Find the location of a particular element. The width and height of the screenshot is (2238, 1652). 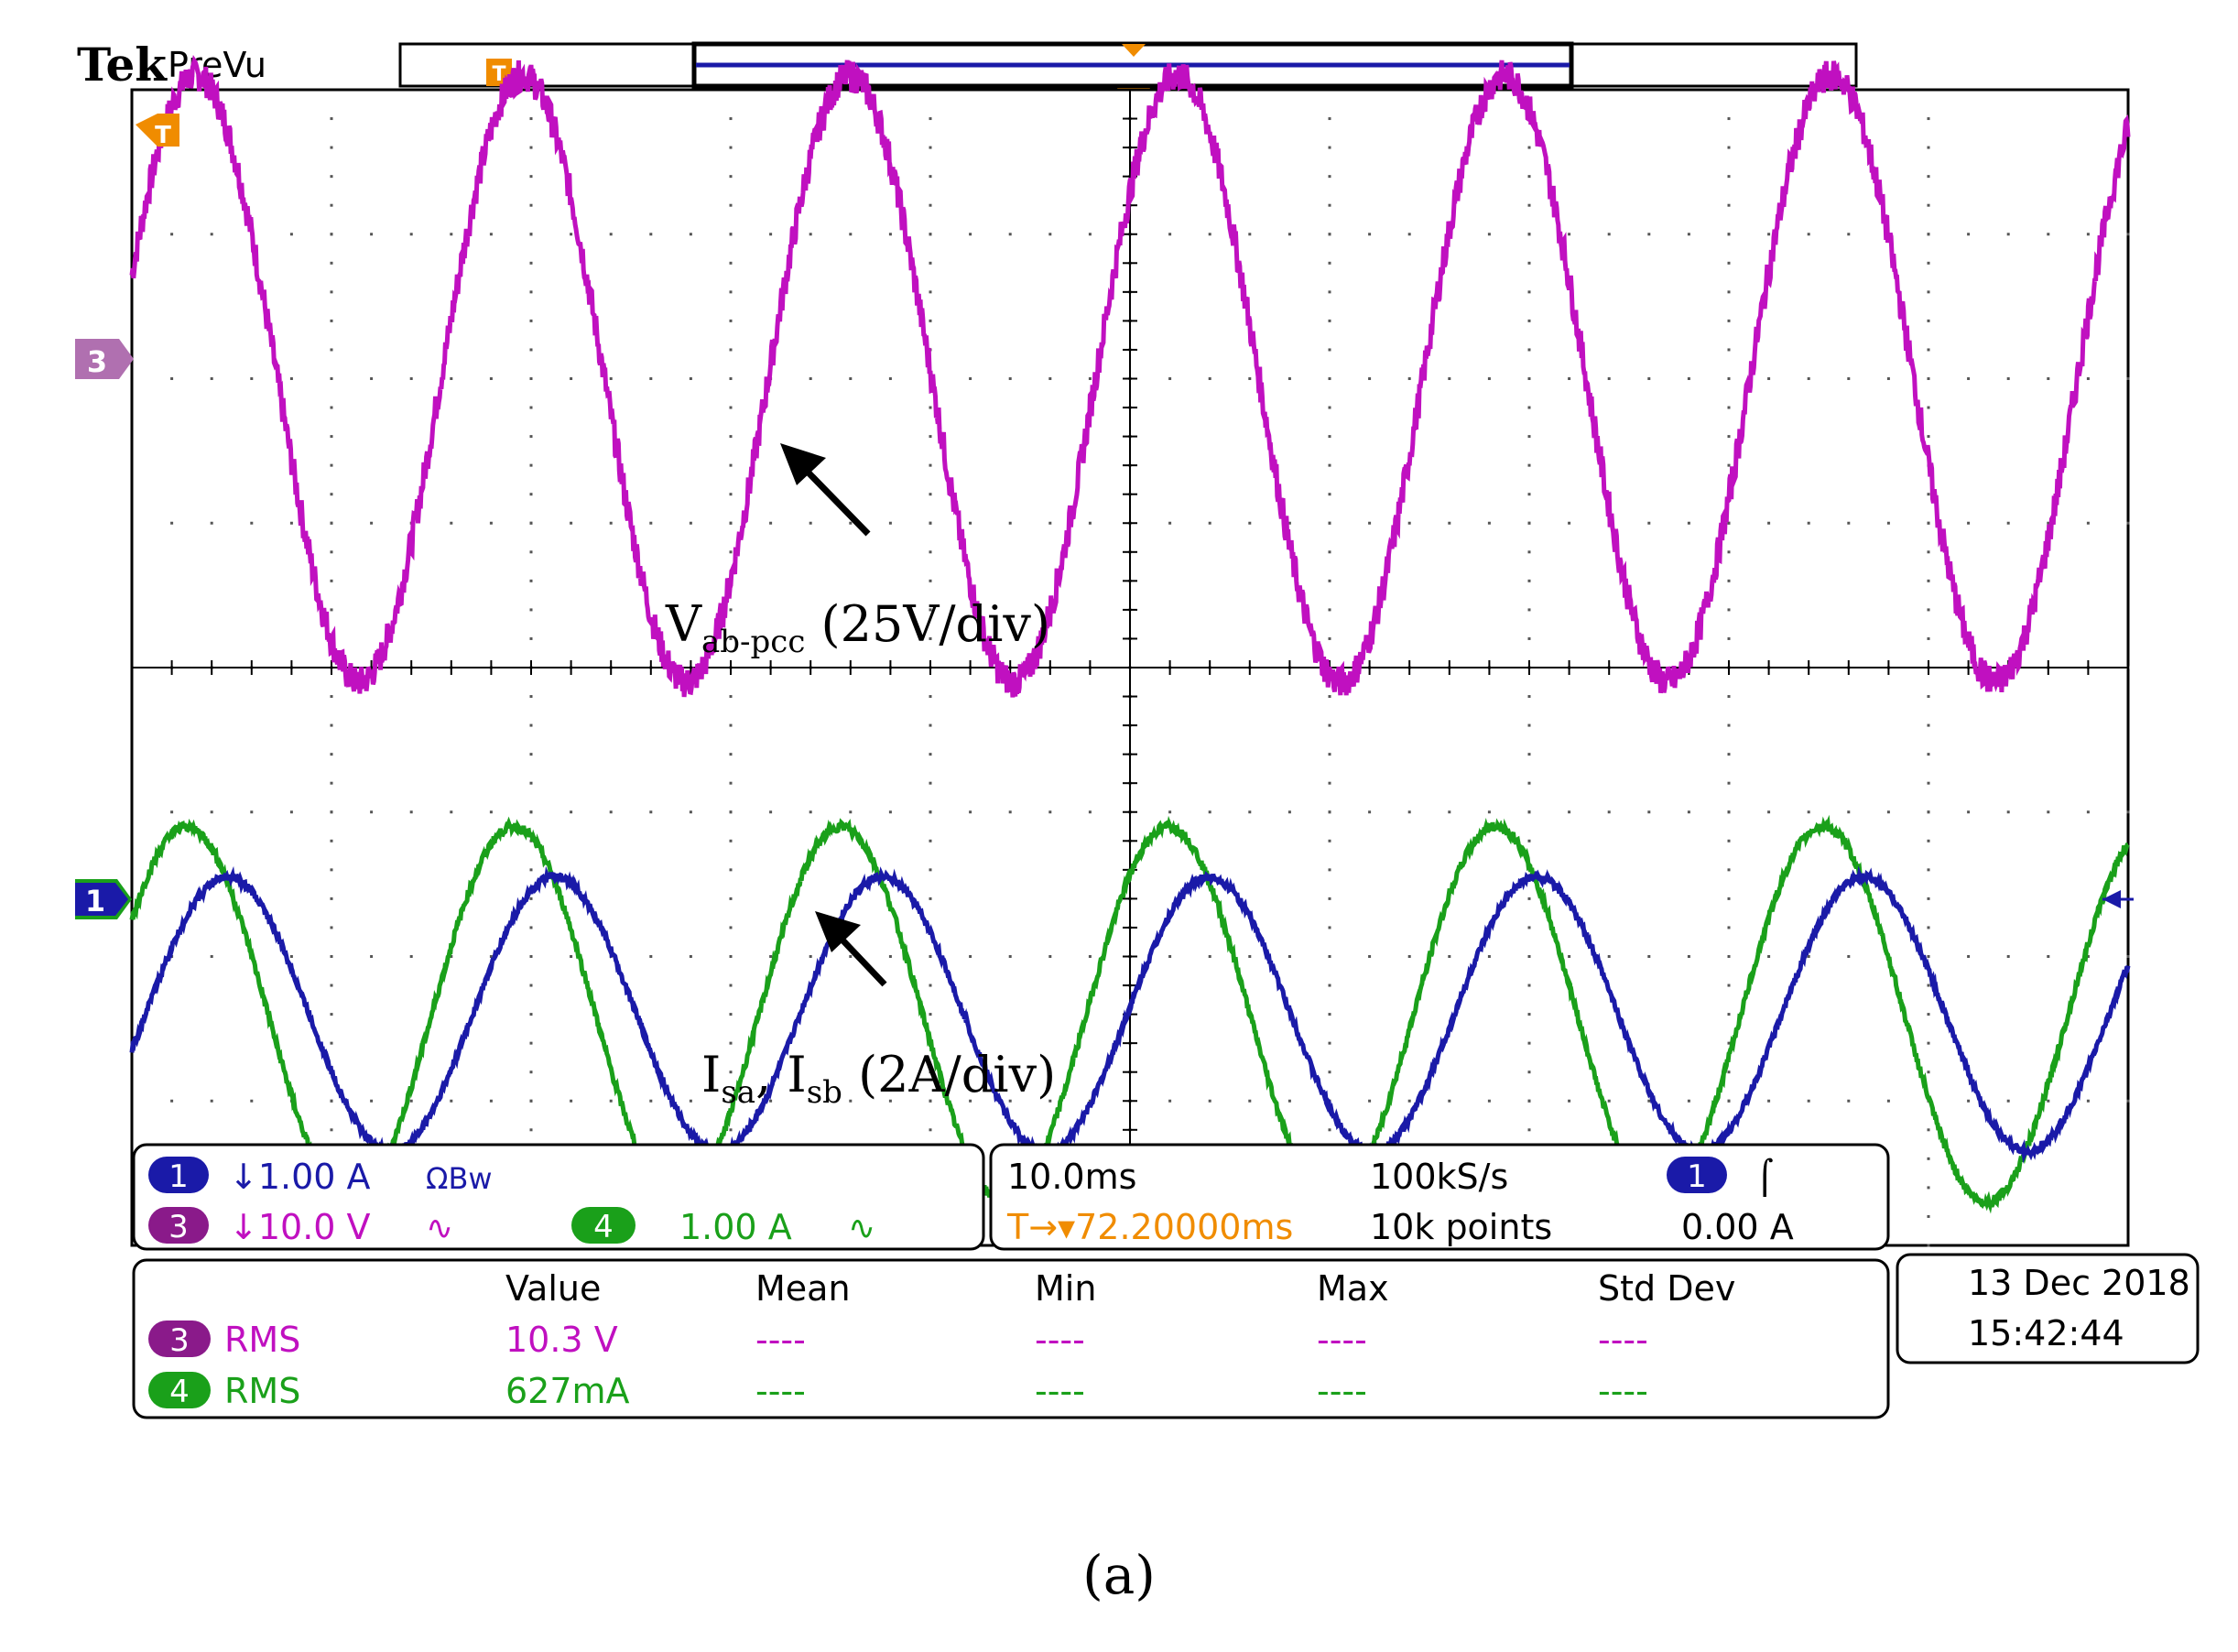

svg-text: T is located at coordinates (163, 135).